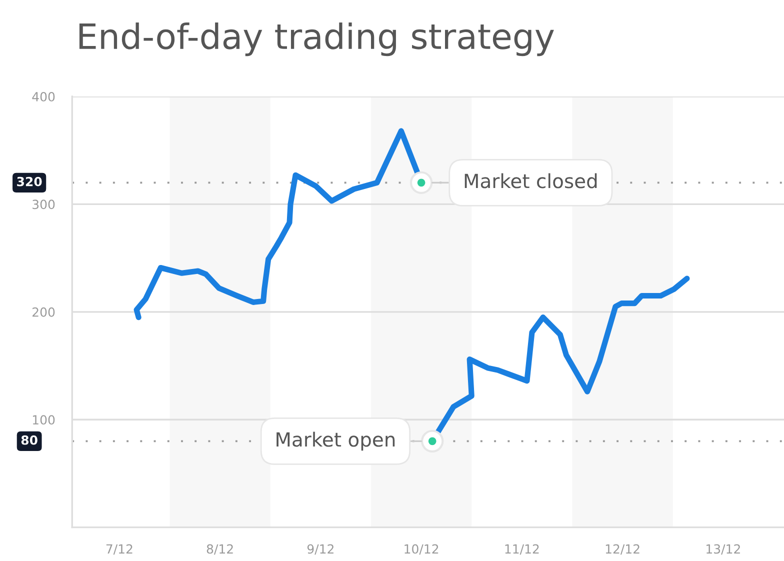  I want to click on x-tick-label: 12/12, so click(623, 549).